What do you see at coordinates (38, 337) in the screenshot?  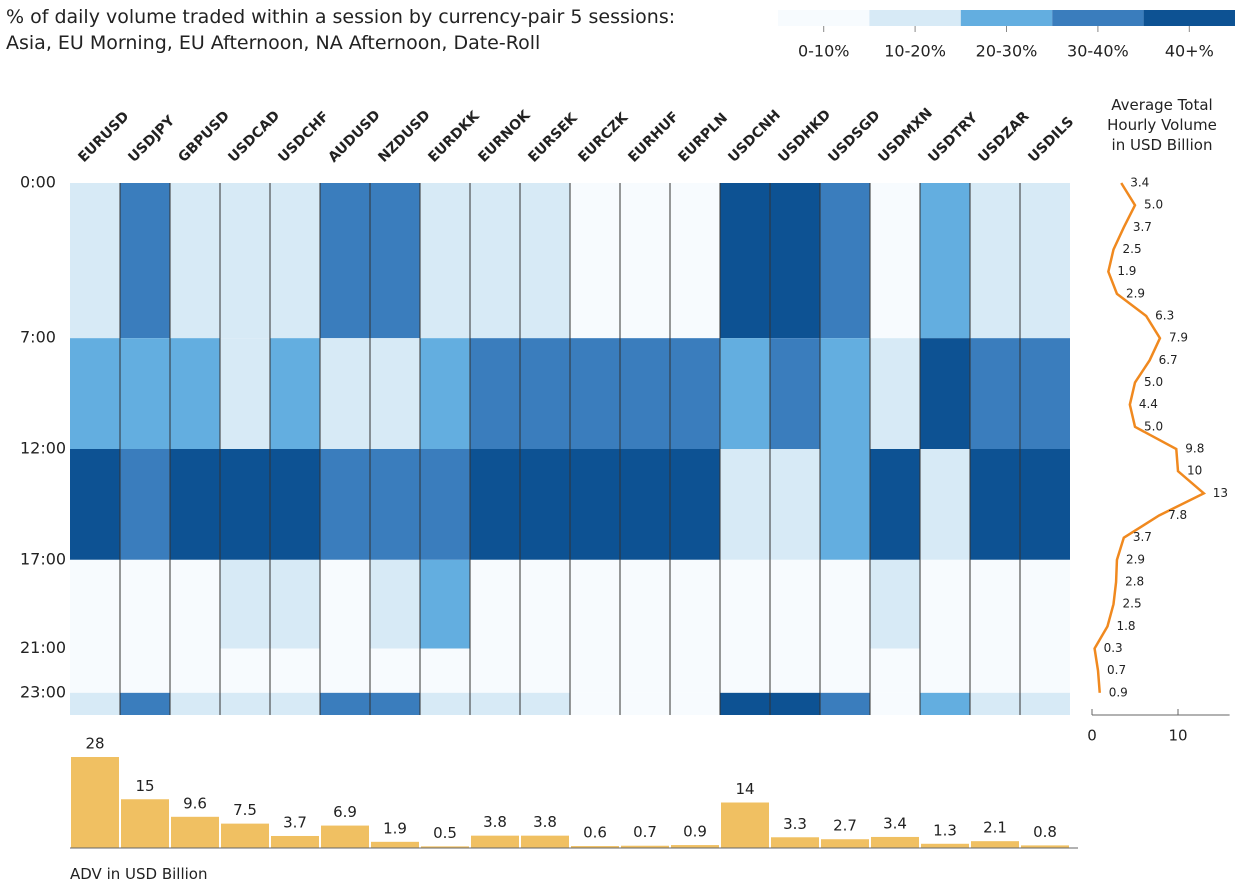 I see `y-tick-label: 7:00` at bounding box center [38, 337].